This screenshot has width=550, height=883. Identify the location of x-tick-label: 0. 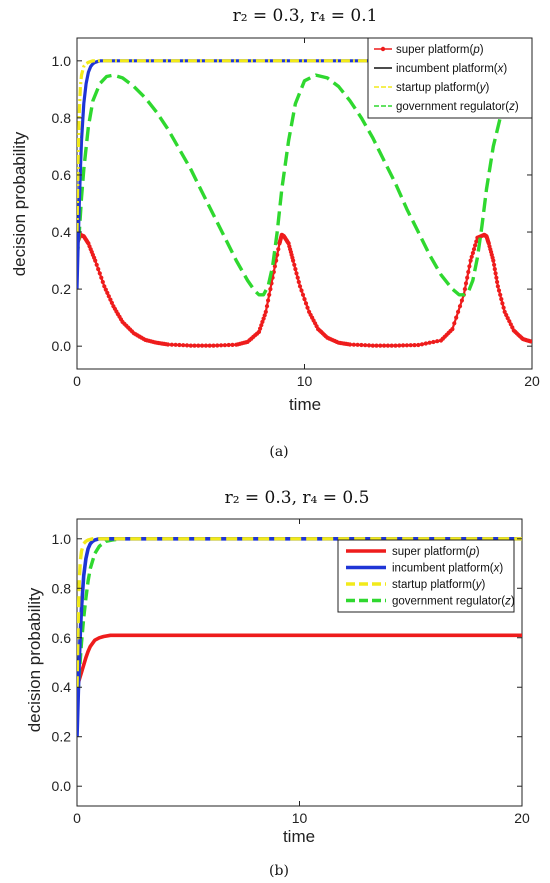
(77, 818).